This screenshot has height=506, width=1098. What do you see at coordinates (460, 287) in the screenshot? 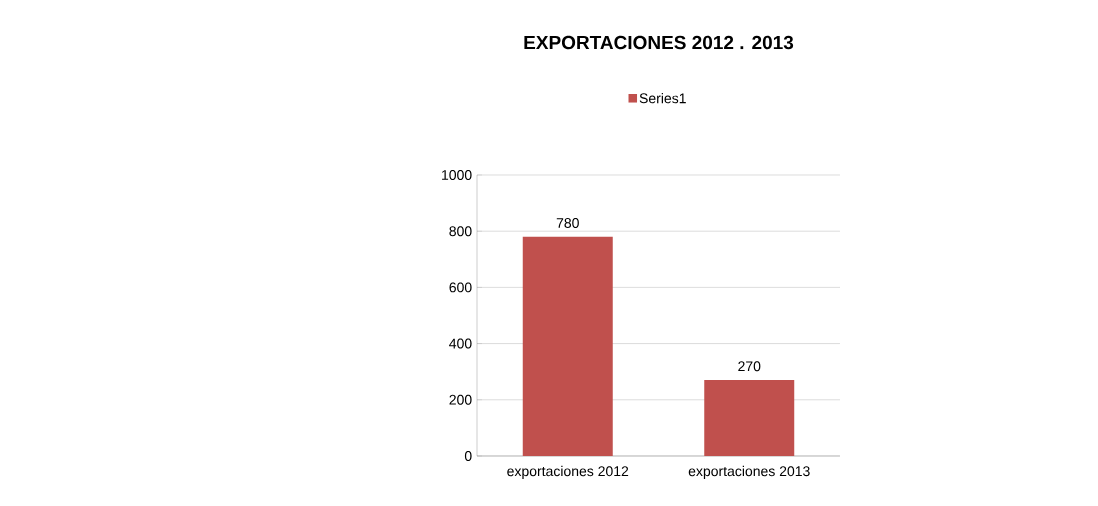
I see `y-tick-label: 600` at bounding box center [460, 287].